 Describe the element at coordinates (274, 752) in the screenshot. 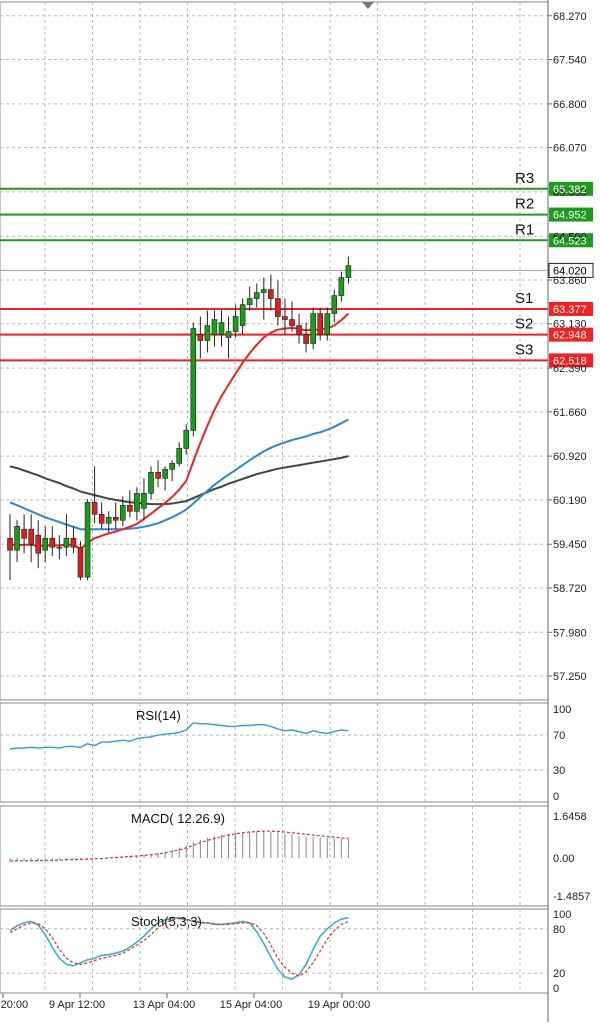

I see `panel-frame` at that location.